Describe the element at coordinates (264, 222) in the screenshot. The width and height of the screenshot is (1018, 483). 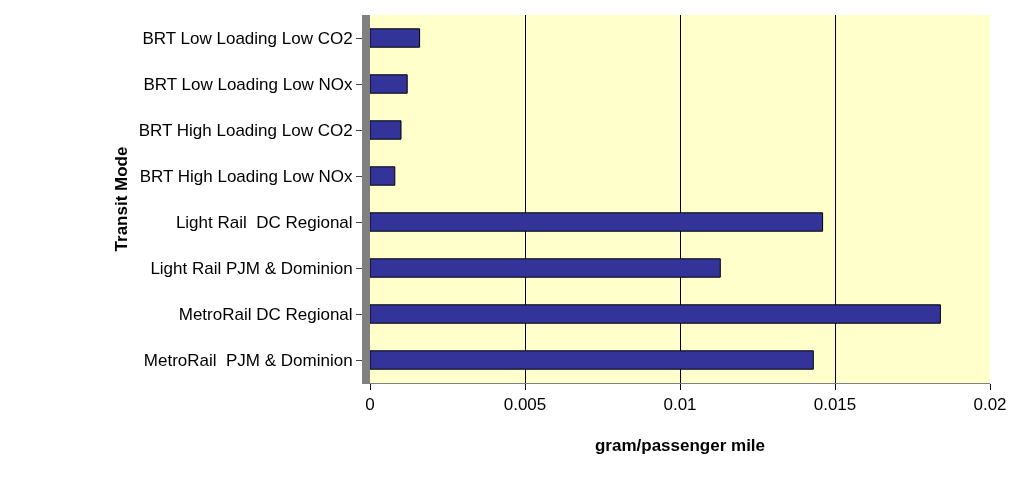
I see `y-tick-label: Light Rail DC Regional` at that location.